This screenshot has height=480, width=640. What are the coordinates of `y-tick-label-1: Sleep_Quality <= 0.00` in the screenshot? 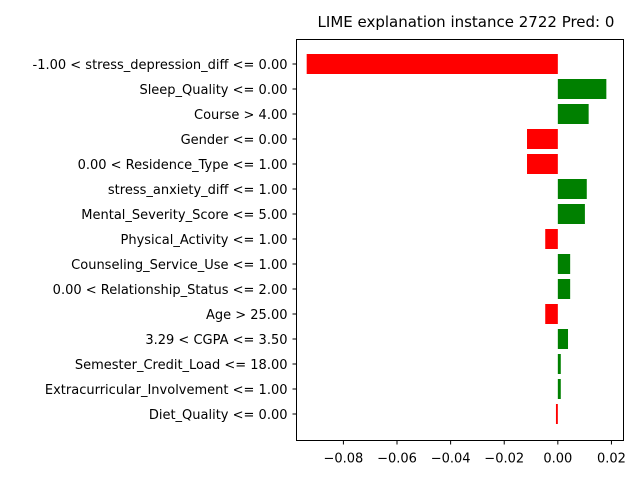 It's located at (213, 90).